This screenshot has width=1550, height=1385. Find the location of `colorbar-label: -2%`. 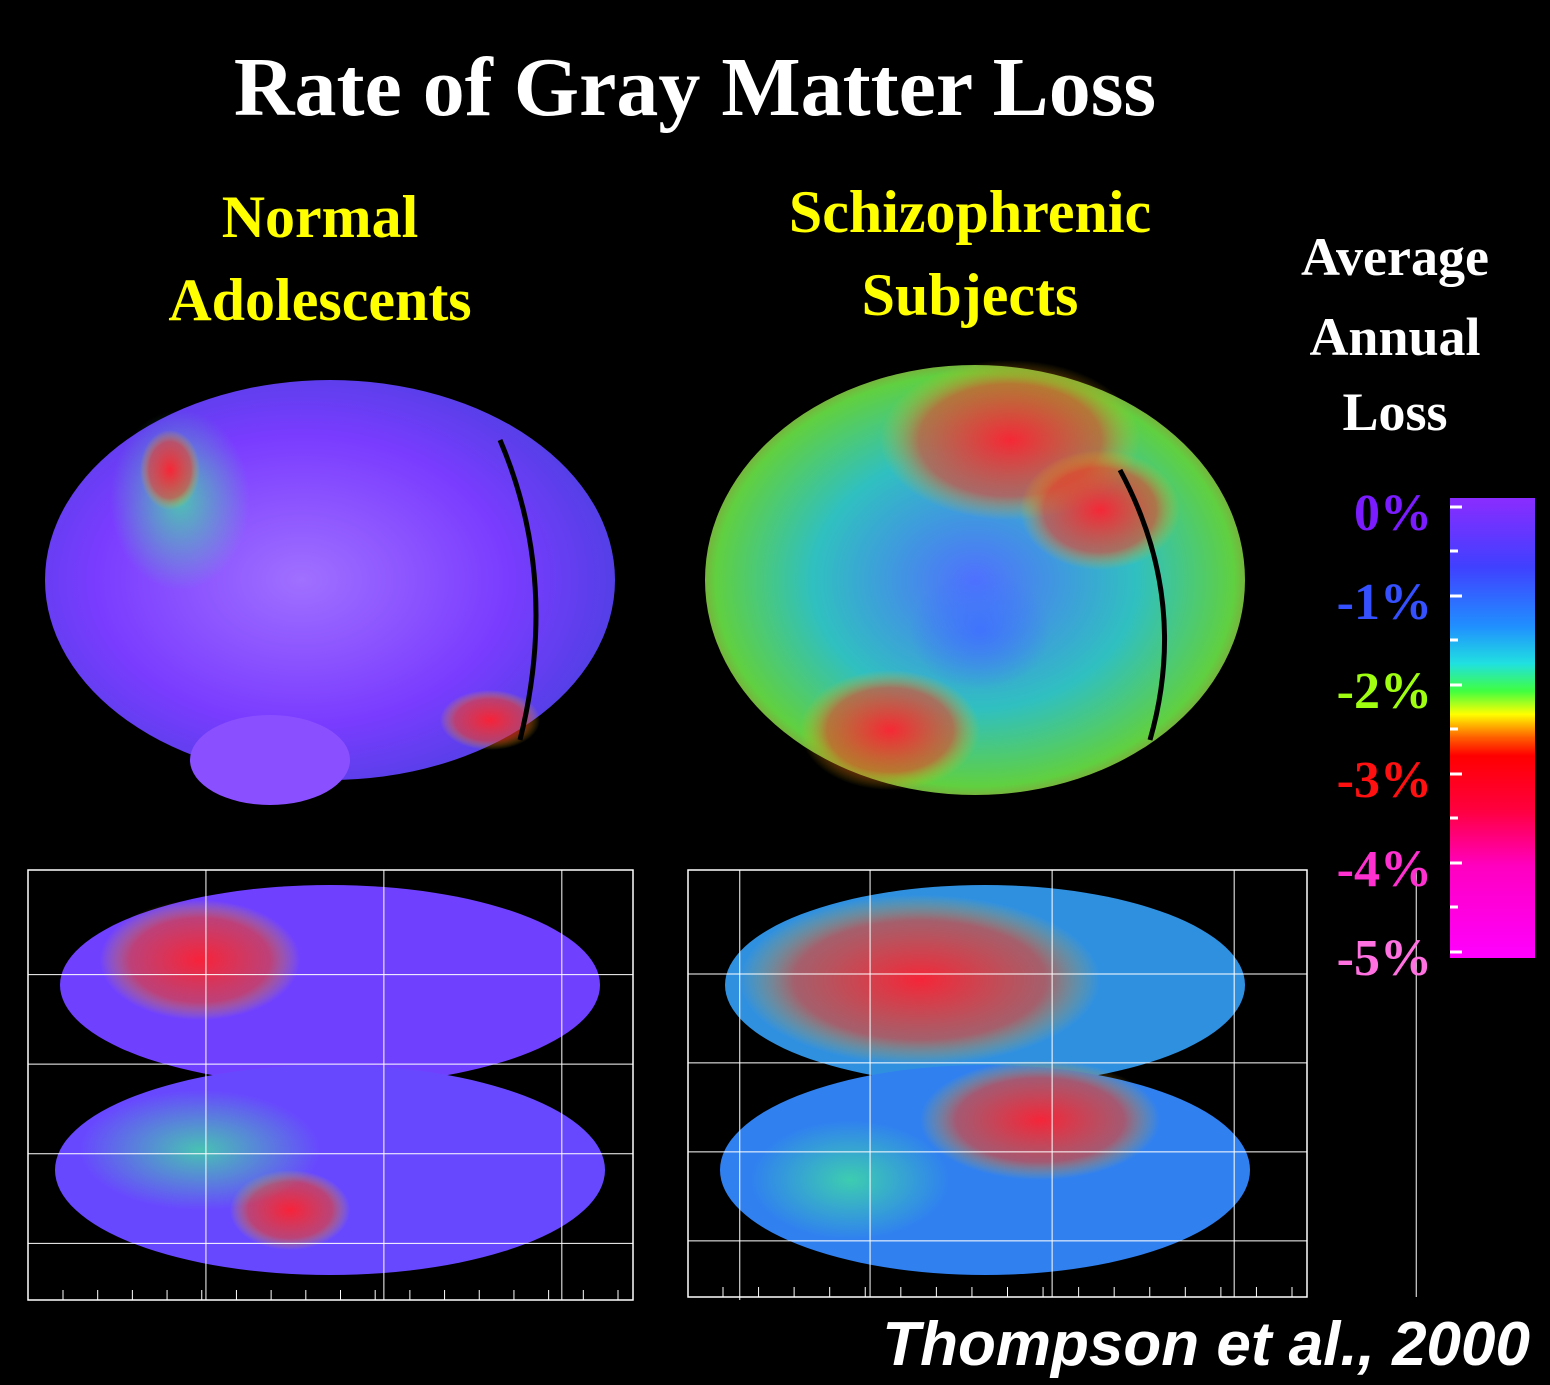

colorbar-label: -2% is located at coordinates (1384, 691).